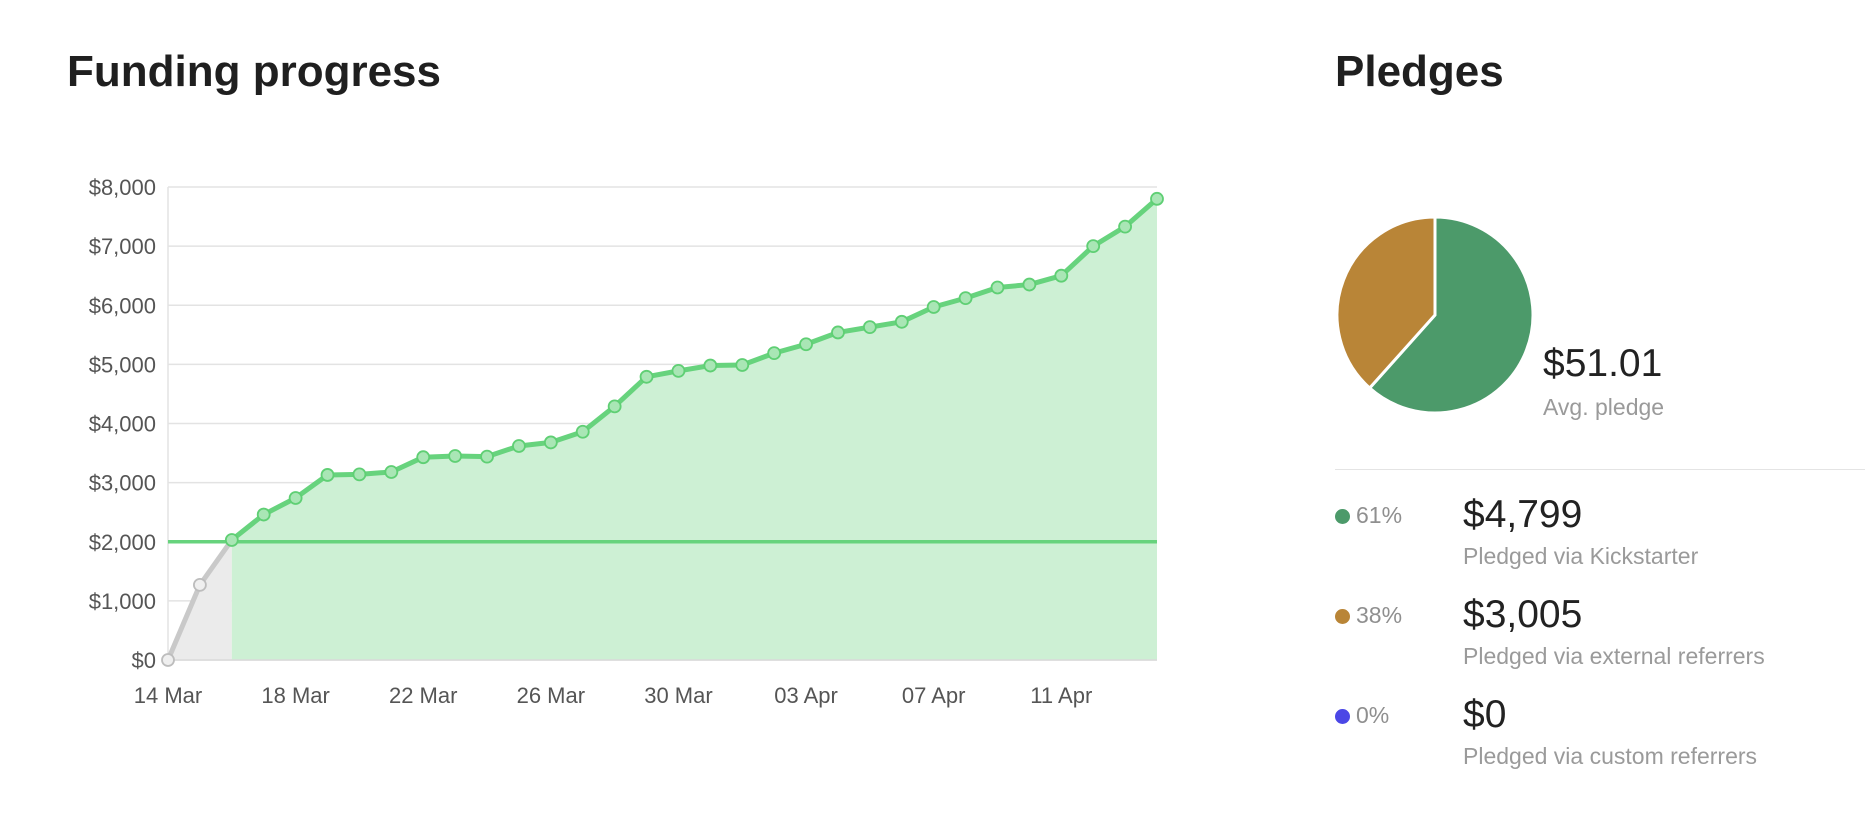 This screenshot has width=1865, height=832. I want to click on pledge-amount: $0, so click(1485, 714).